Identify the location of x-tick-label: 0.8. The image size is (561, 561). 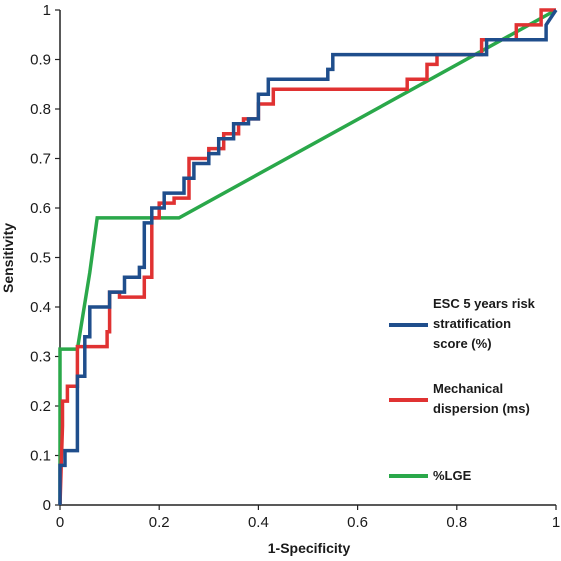
(456, 522).